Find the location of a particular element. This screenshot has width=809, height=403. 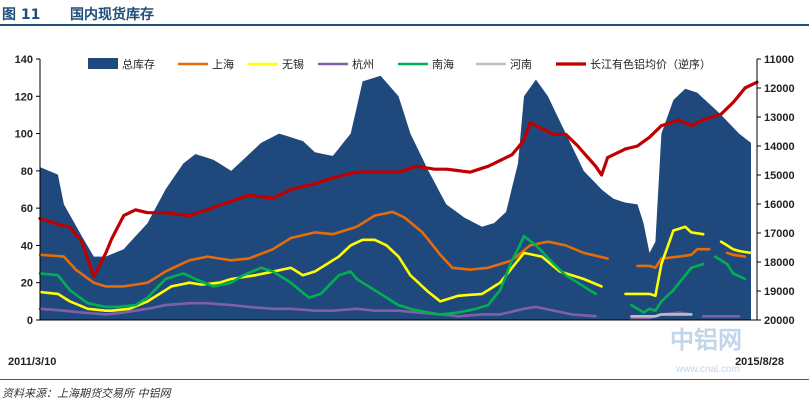

left-tick-label: 20 is located at coordinates (27, 284).